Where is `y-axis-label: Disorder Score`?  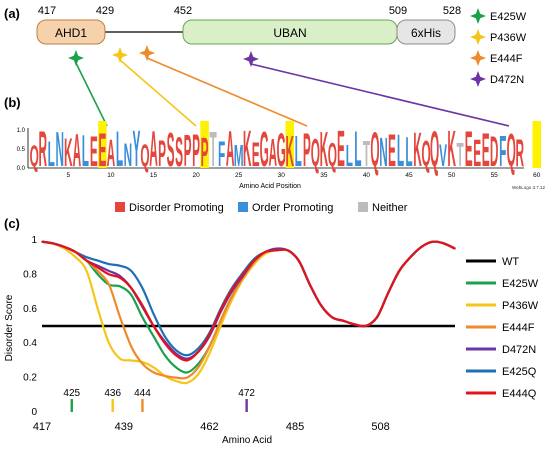
y-axis-label: Disorder Score is located at coordinates (9, 327).